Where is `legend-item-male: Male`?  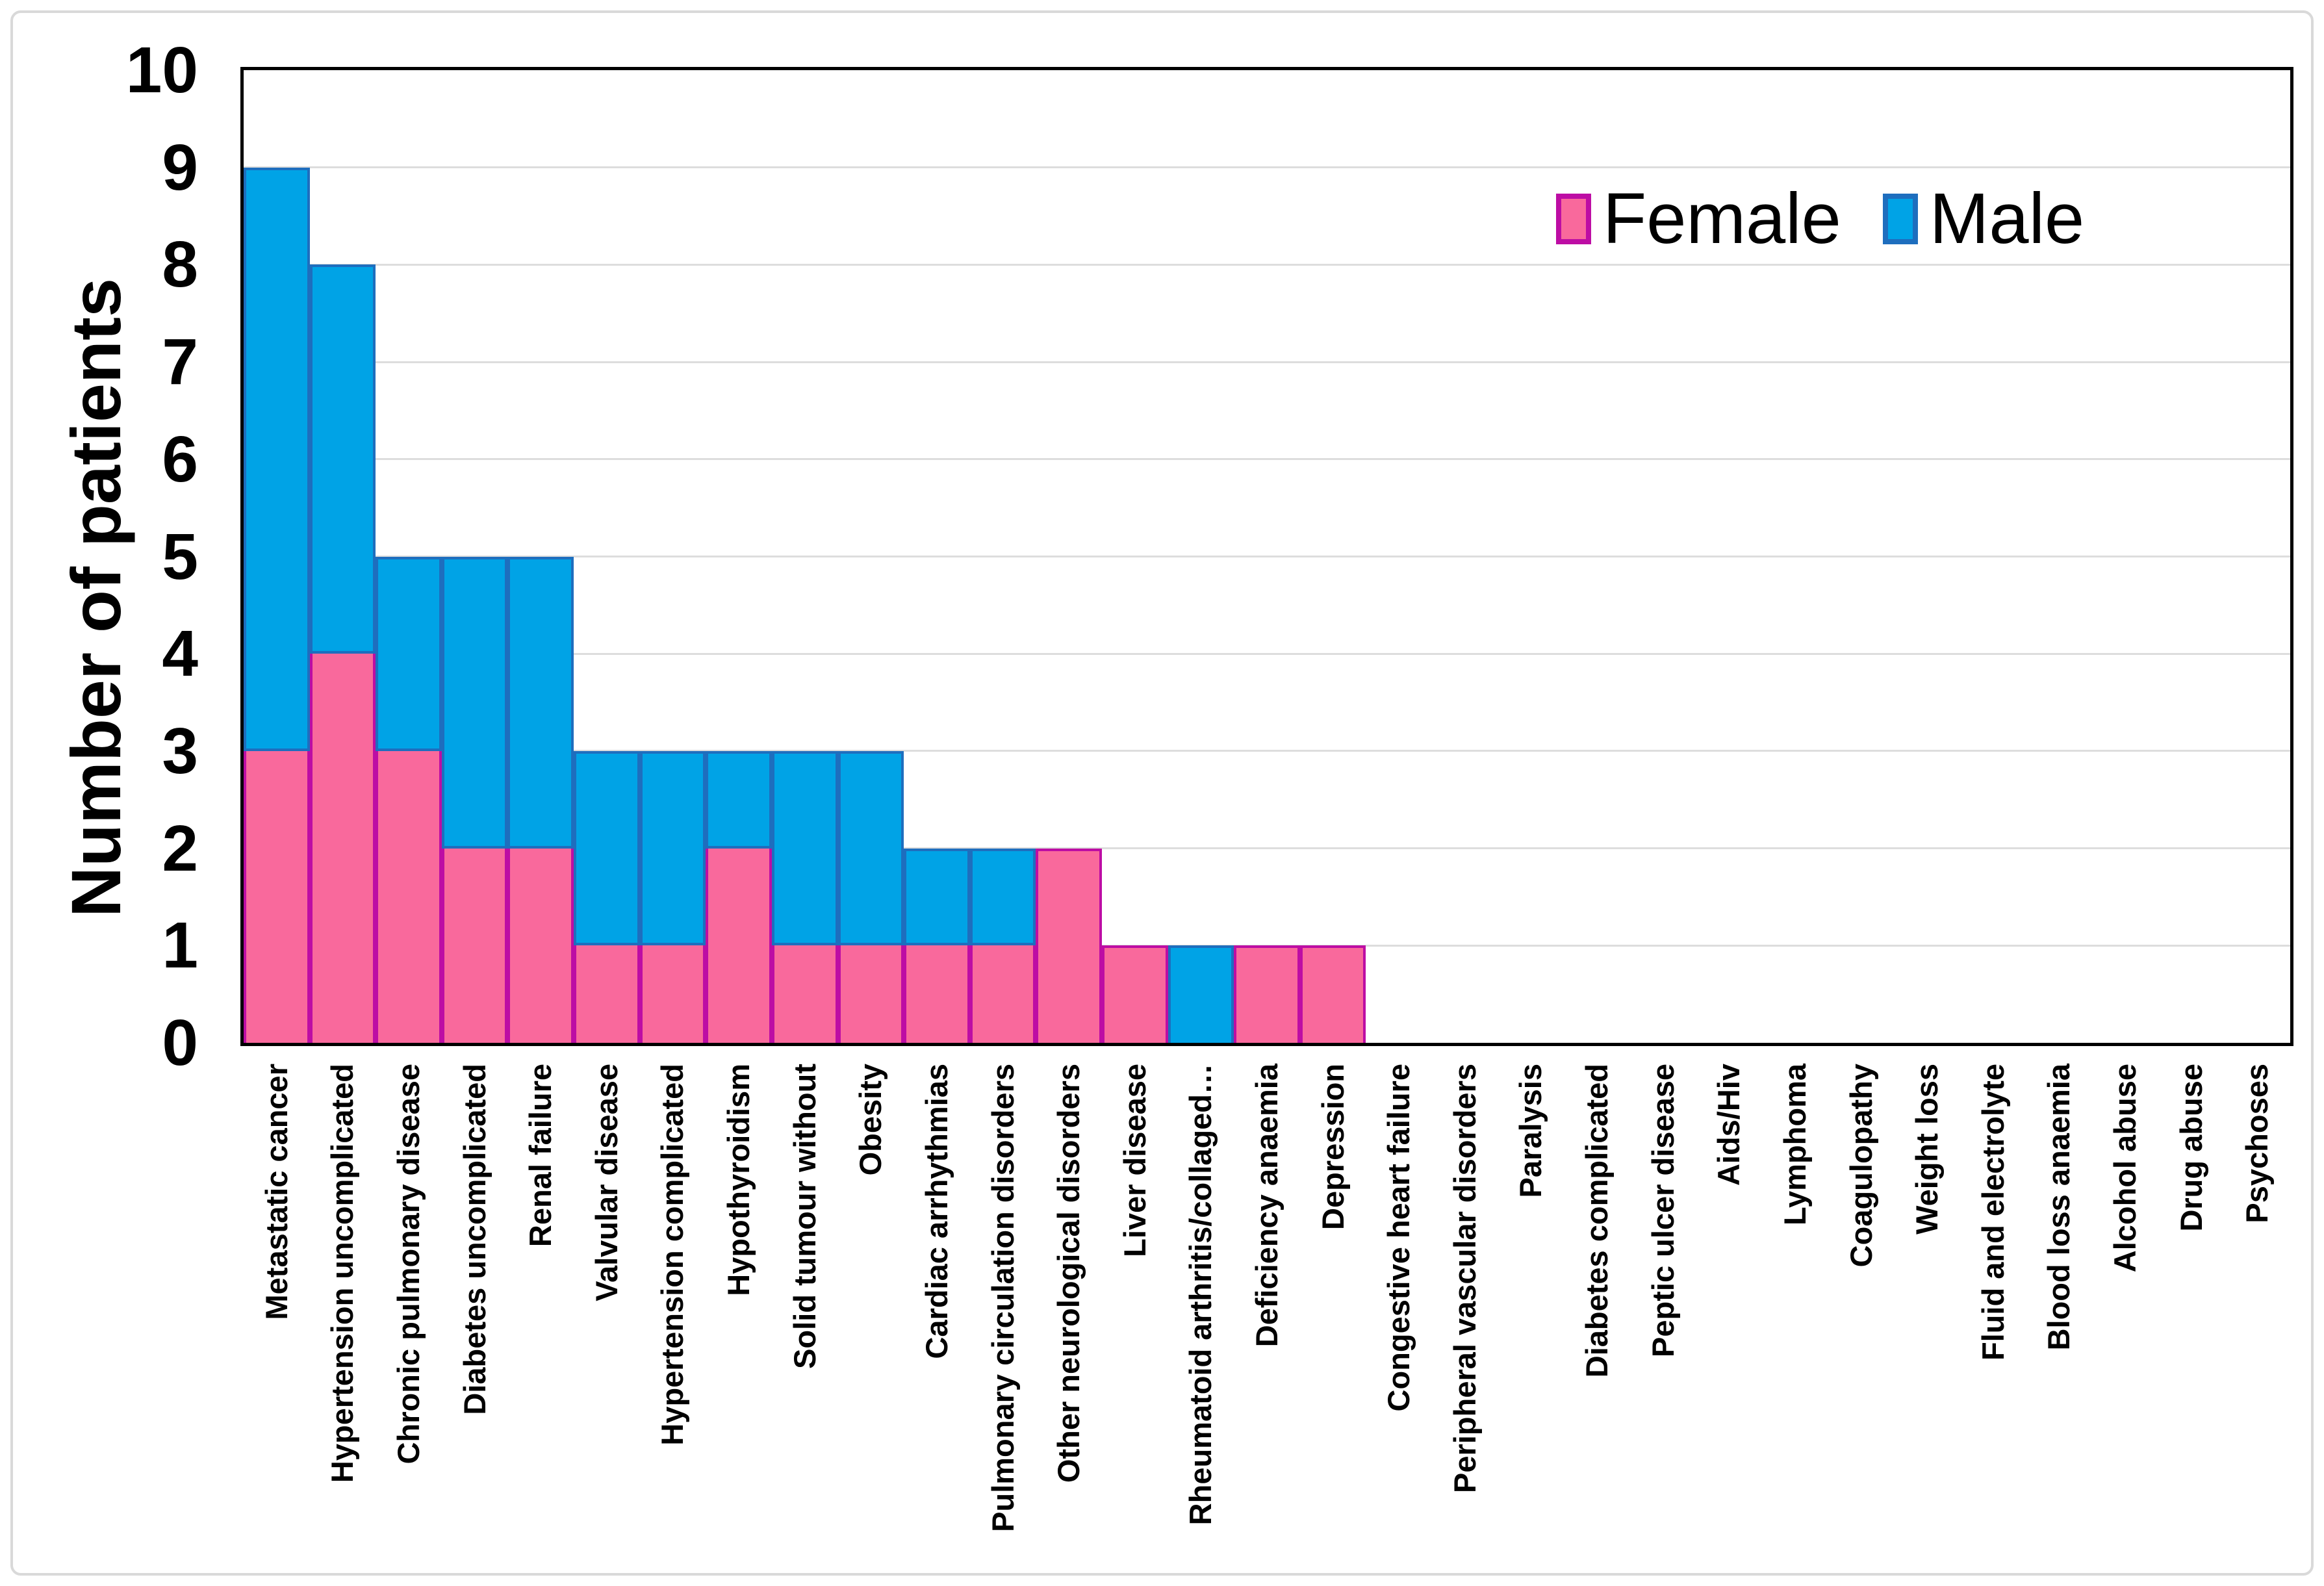 legend-item-male: Male is located at coordinates (1983, 219).